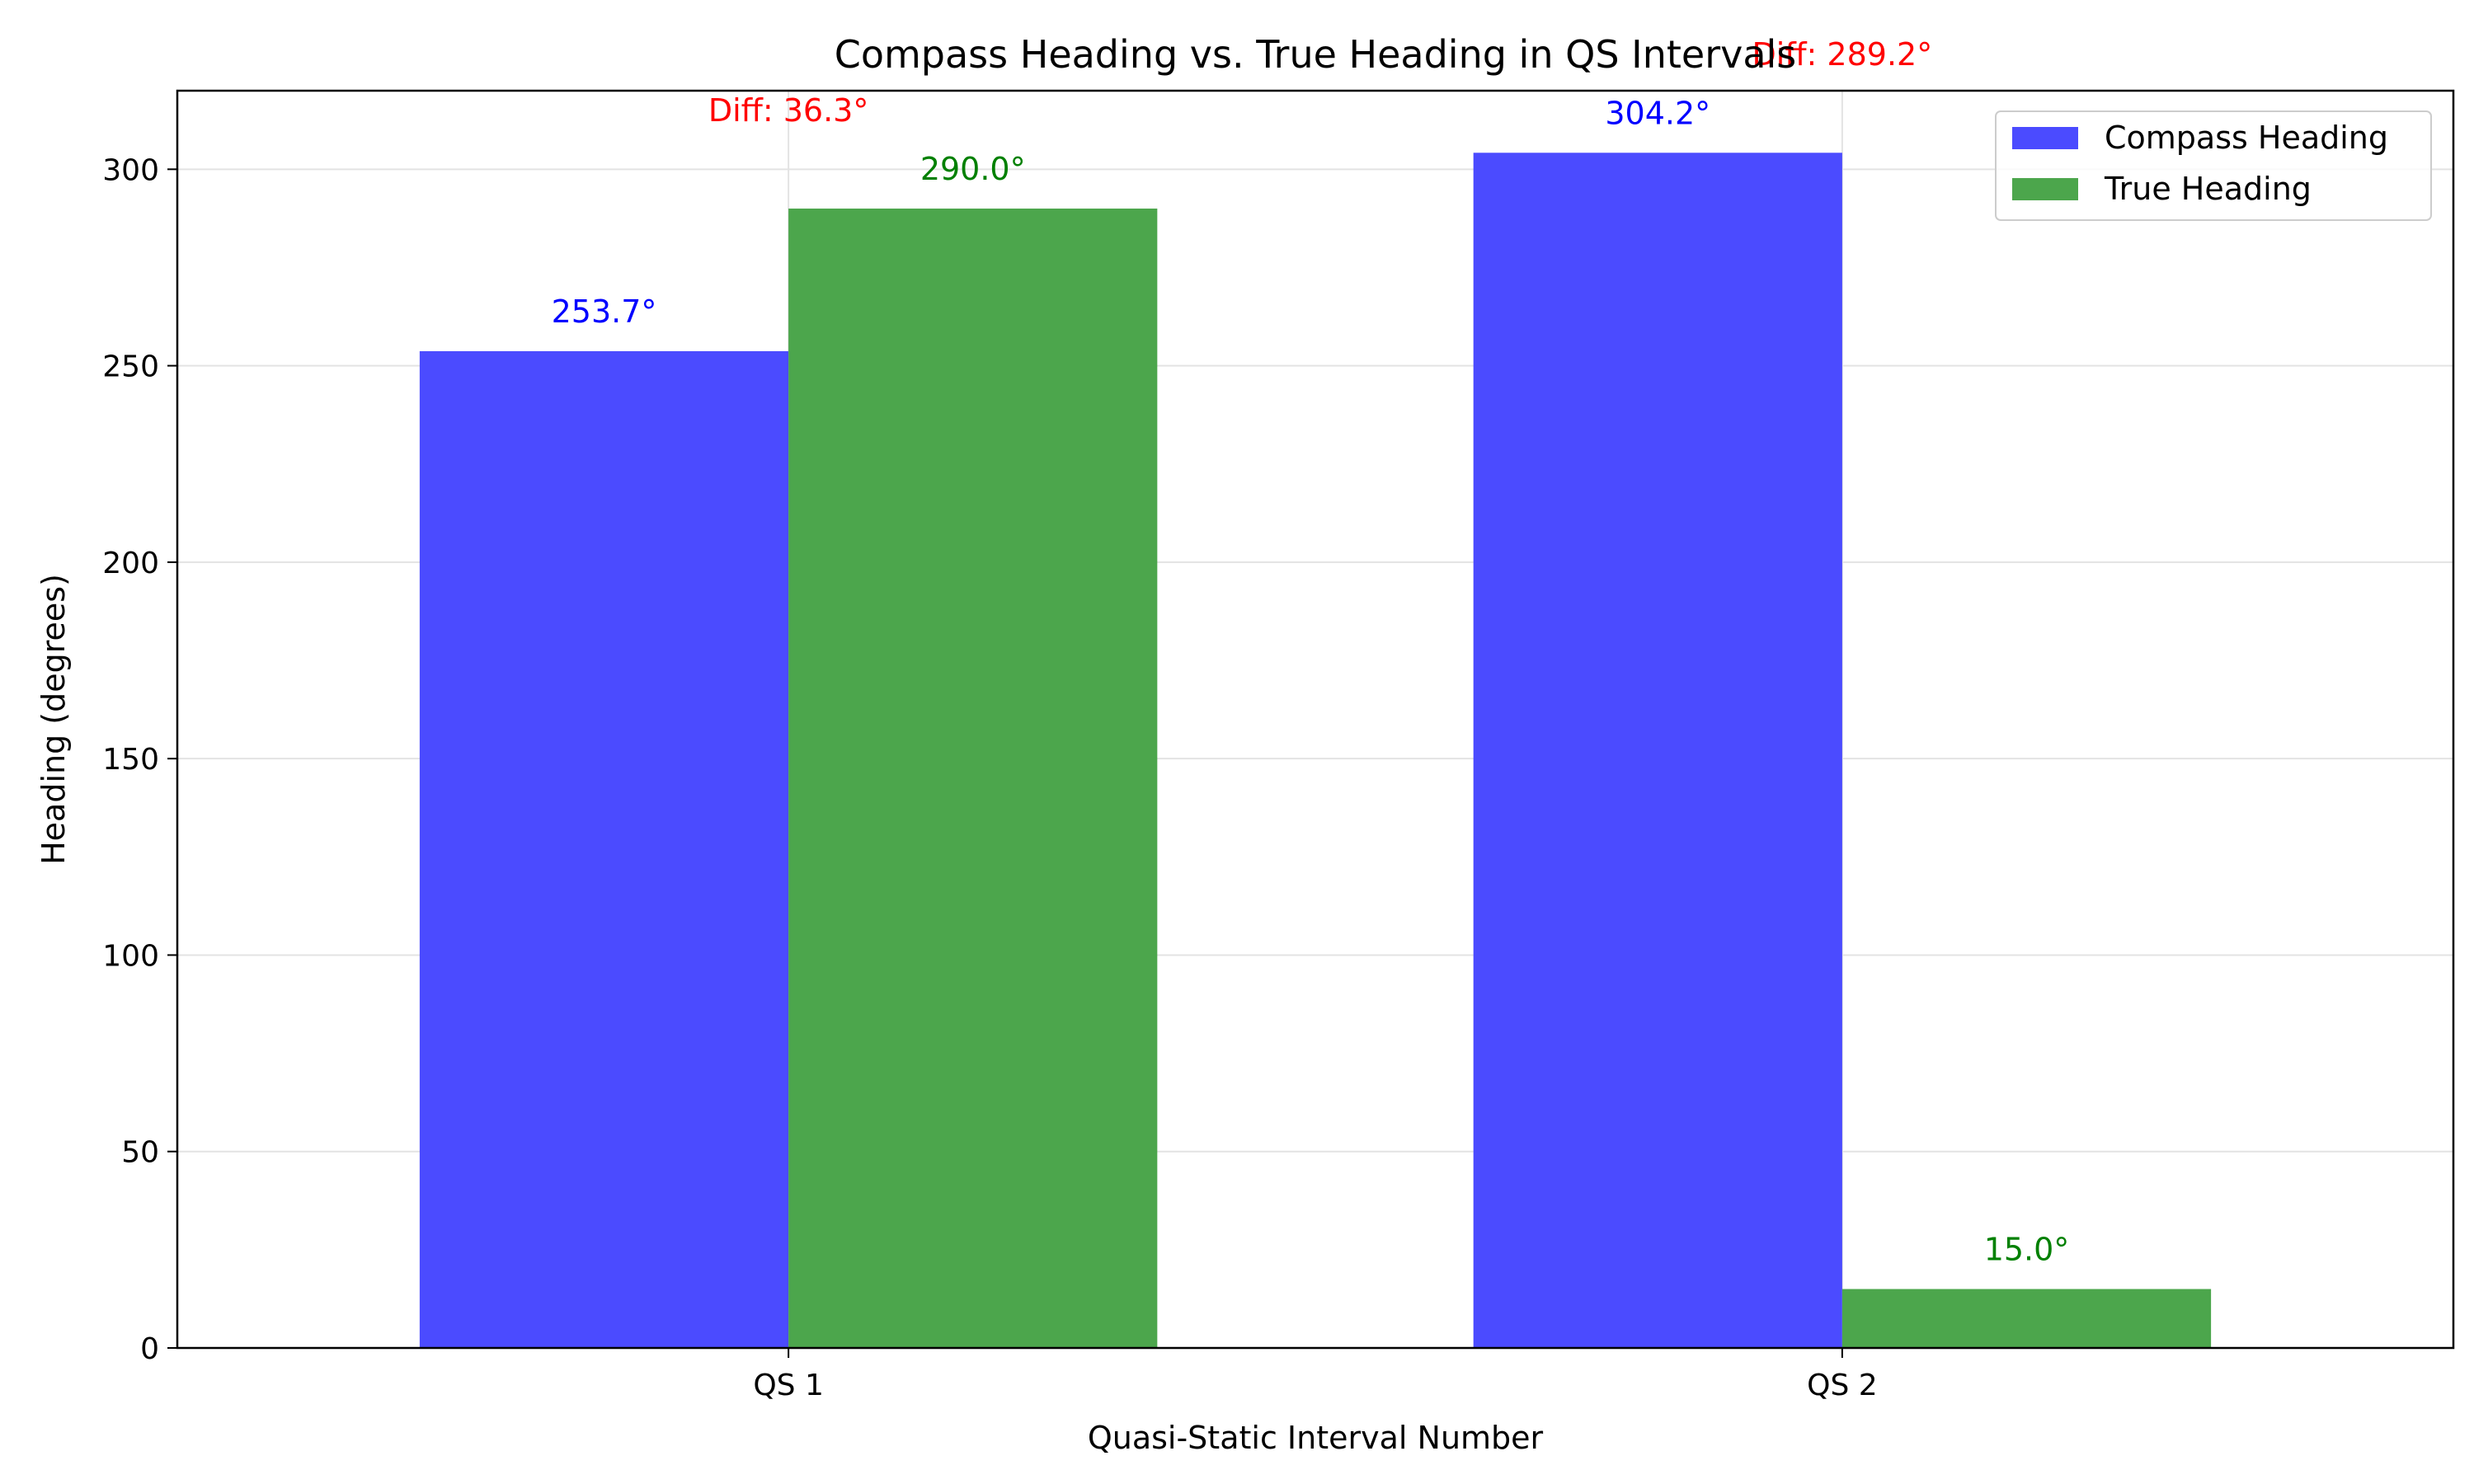 The width and height of the screenshot is (2474, 1484). I want to click on legend-box, so click(2213, 165).